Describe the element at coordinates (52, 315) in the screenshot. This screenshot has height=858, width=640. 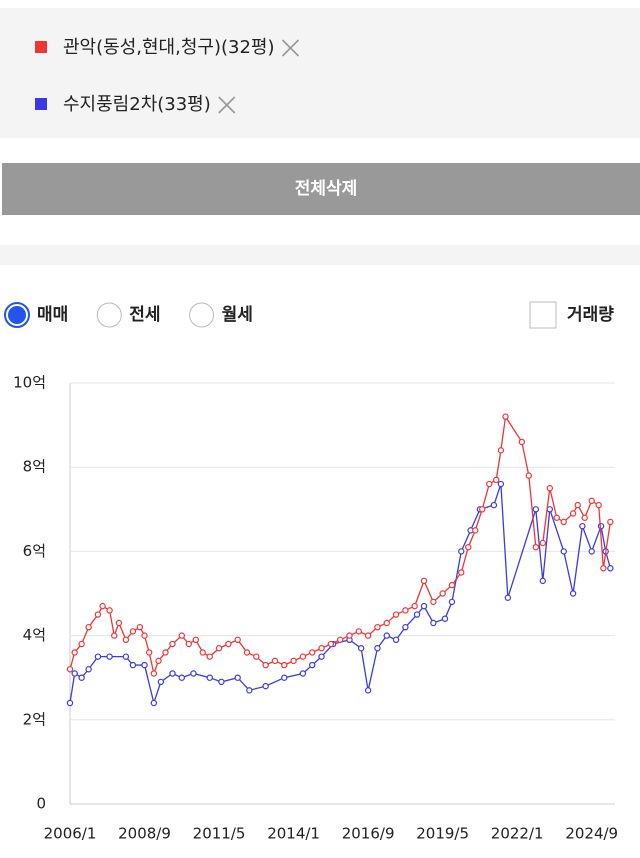
I see `radio-label: 매매` at that location.